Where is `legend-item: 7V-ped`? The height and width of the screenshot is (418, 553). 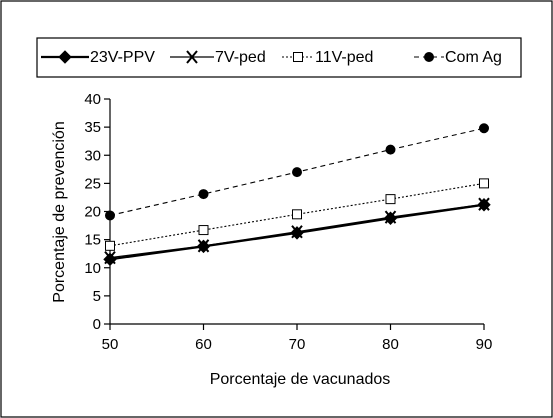
legend-item: 7V-ped is located at coordinates (218, 57).